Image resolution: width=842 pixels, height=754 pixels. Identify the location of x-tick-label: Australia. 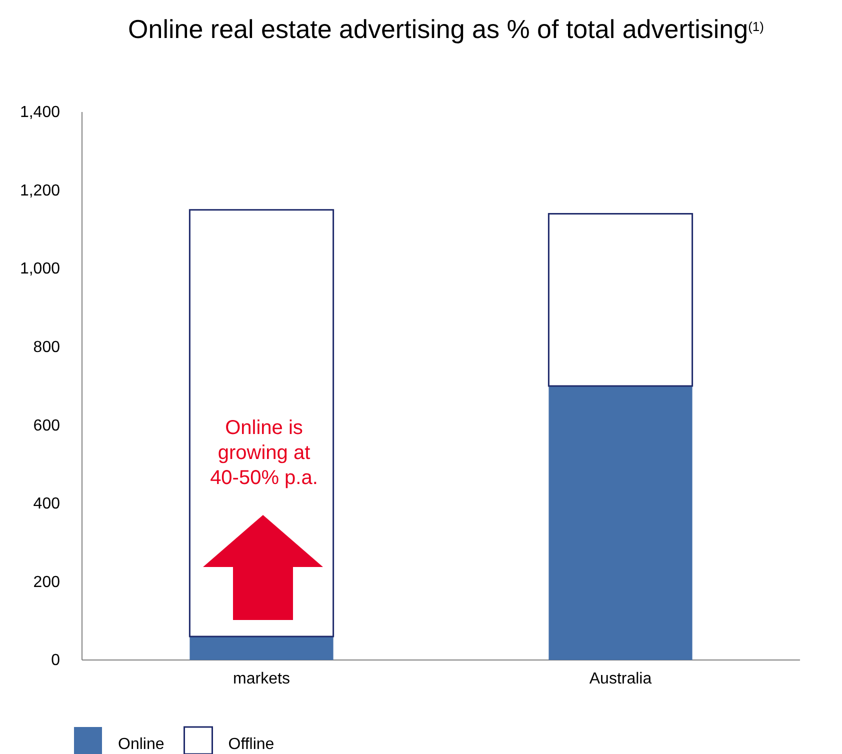
(620, 679).